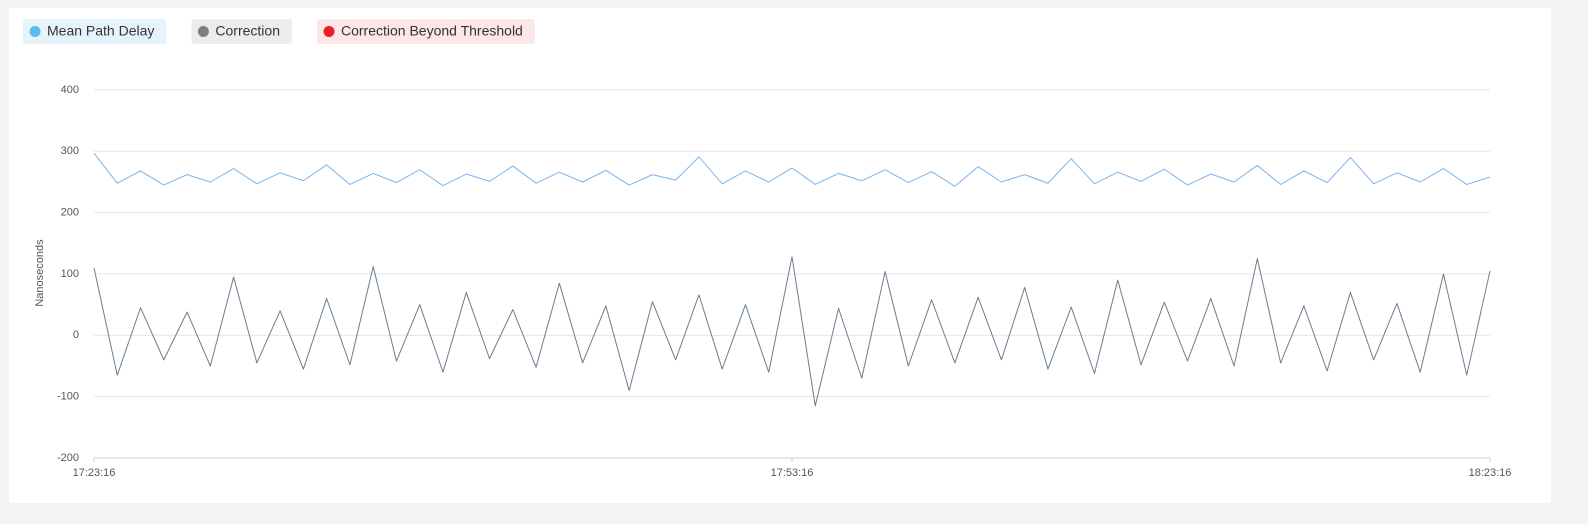 This screenshot has height=524, width=1588. I want to click on legend-item: Correction, so click(241, 31).